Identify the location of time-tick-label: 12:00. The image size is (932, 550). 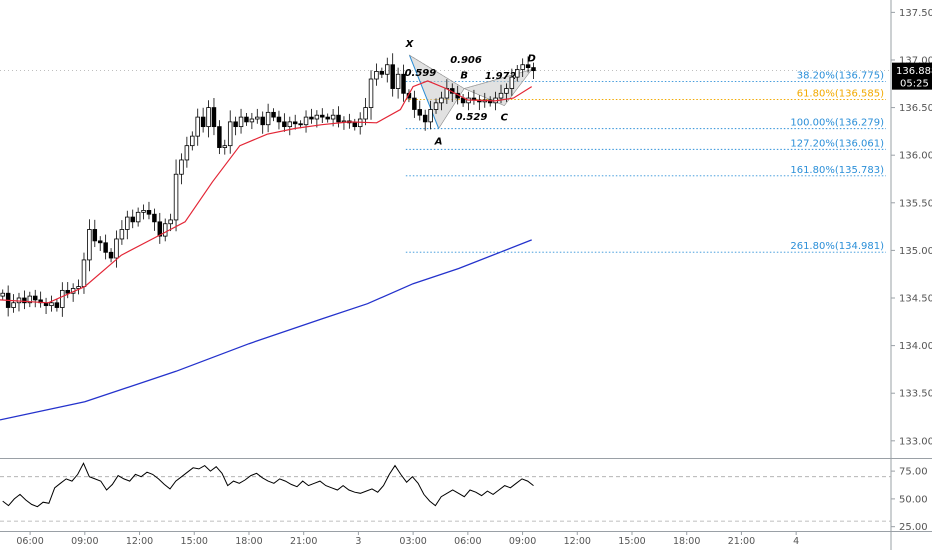
(139, 541).